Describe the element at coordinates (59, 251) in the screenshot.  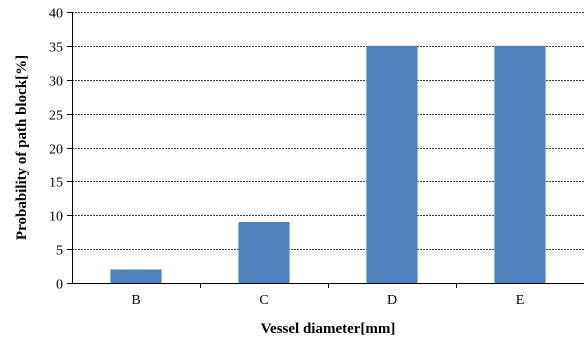
I see `y-tick-label: 5` at that location.